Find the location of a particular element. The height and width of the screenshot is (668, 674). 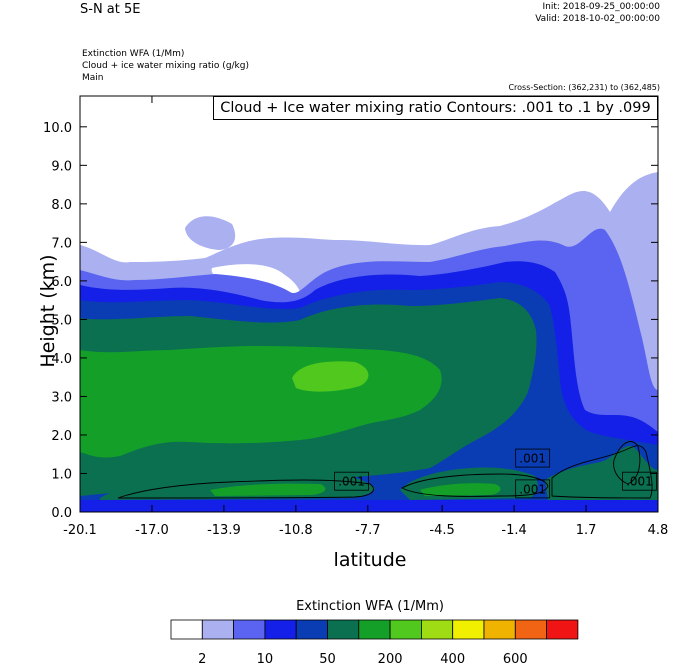

y-tick-label: 7.0 is located at coordinates (61, 243).